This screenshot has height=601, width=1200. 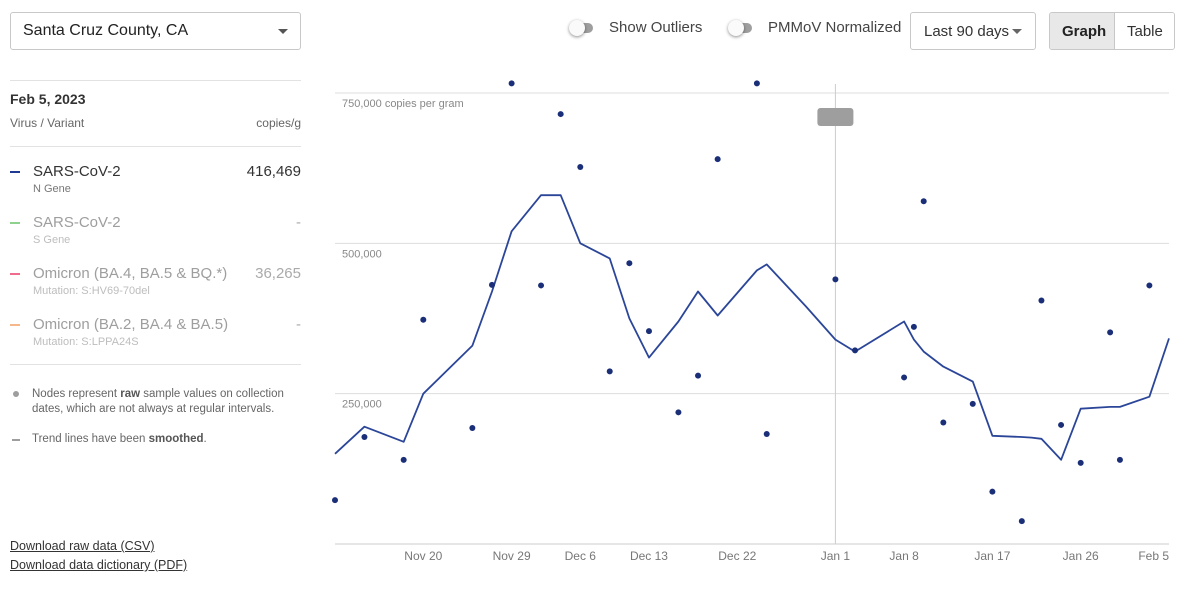 I want to click on date-range-select: Last 90 days, so click(x=973, y=31).